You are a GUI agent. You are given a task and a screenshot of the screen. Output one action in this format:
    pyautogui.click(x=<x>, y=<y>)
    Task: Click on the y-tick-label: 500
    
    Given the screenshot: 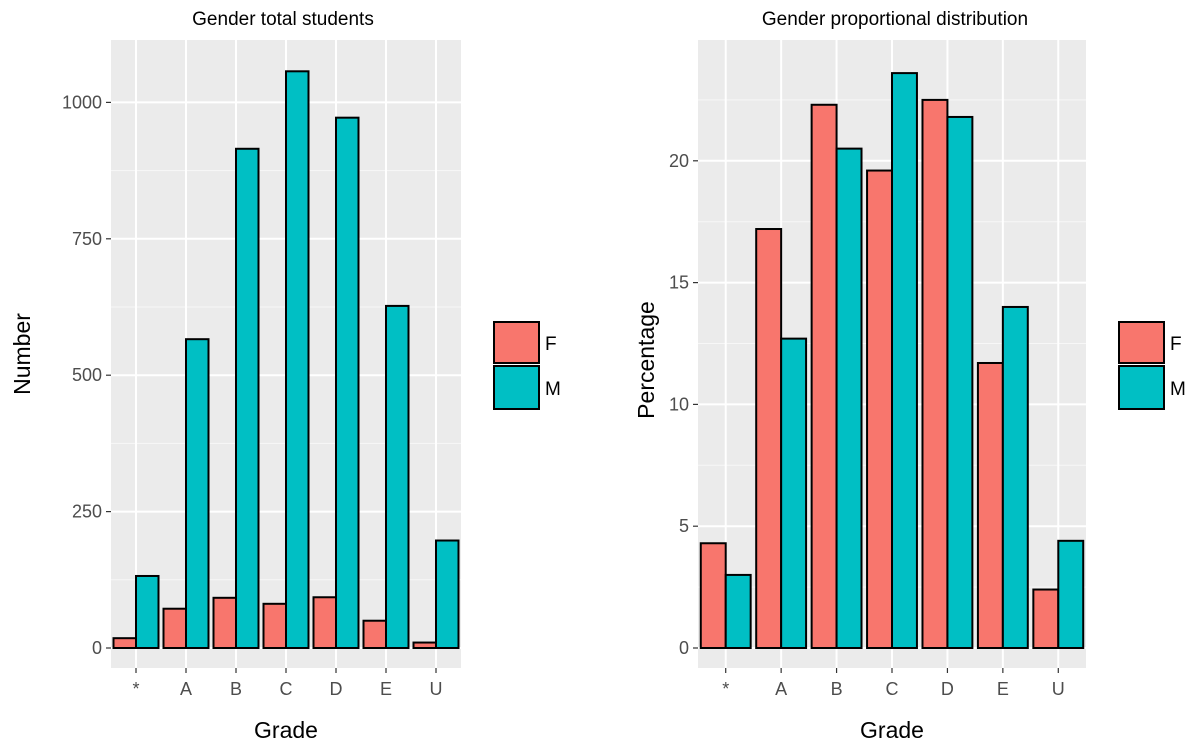 What is the action you would take?
    pyautogui.click(x=87, y=375)
    